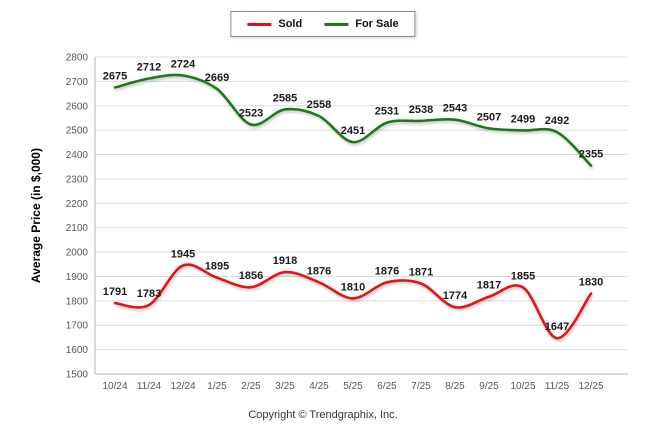  Describe the element at coordinates (217, 386) in the screenshot. I see `x-tick-label: 1/25` at that location.